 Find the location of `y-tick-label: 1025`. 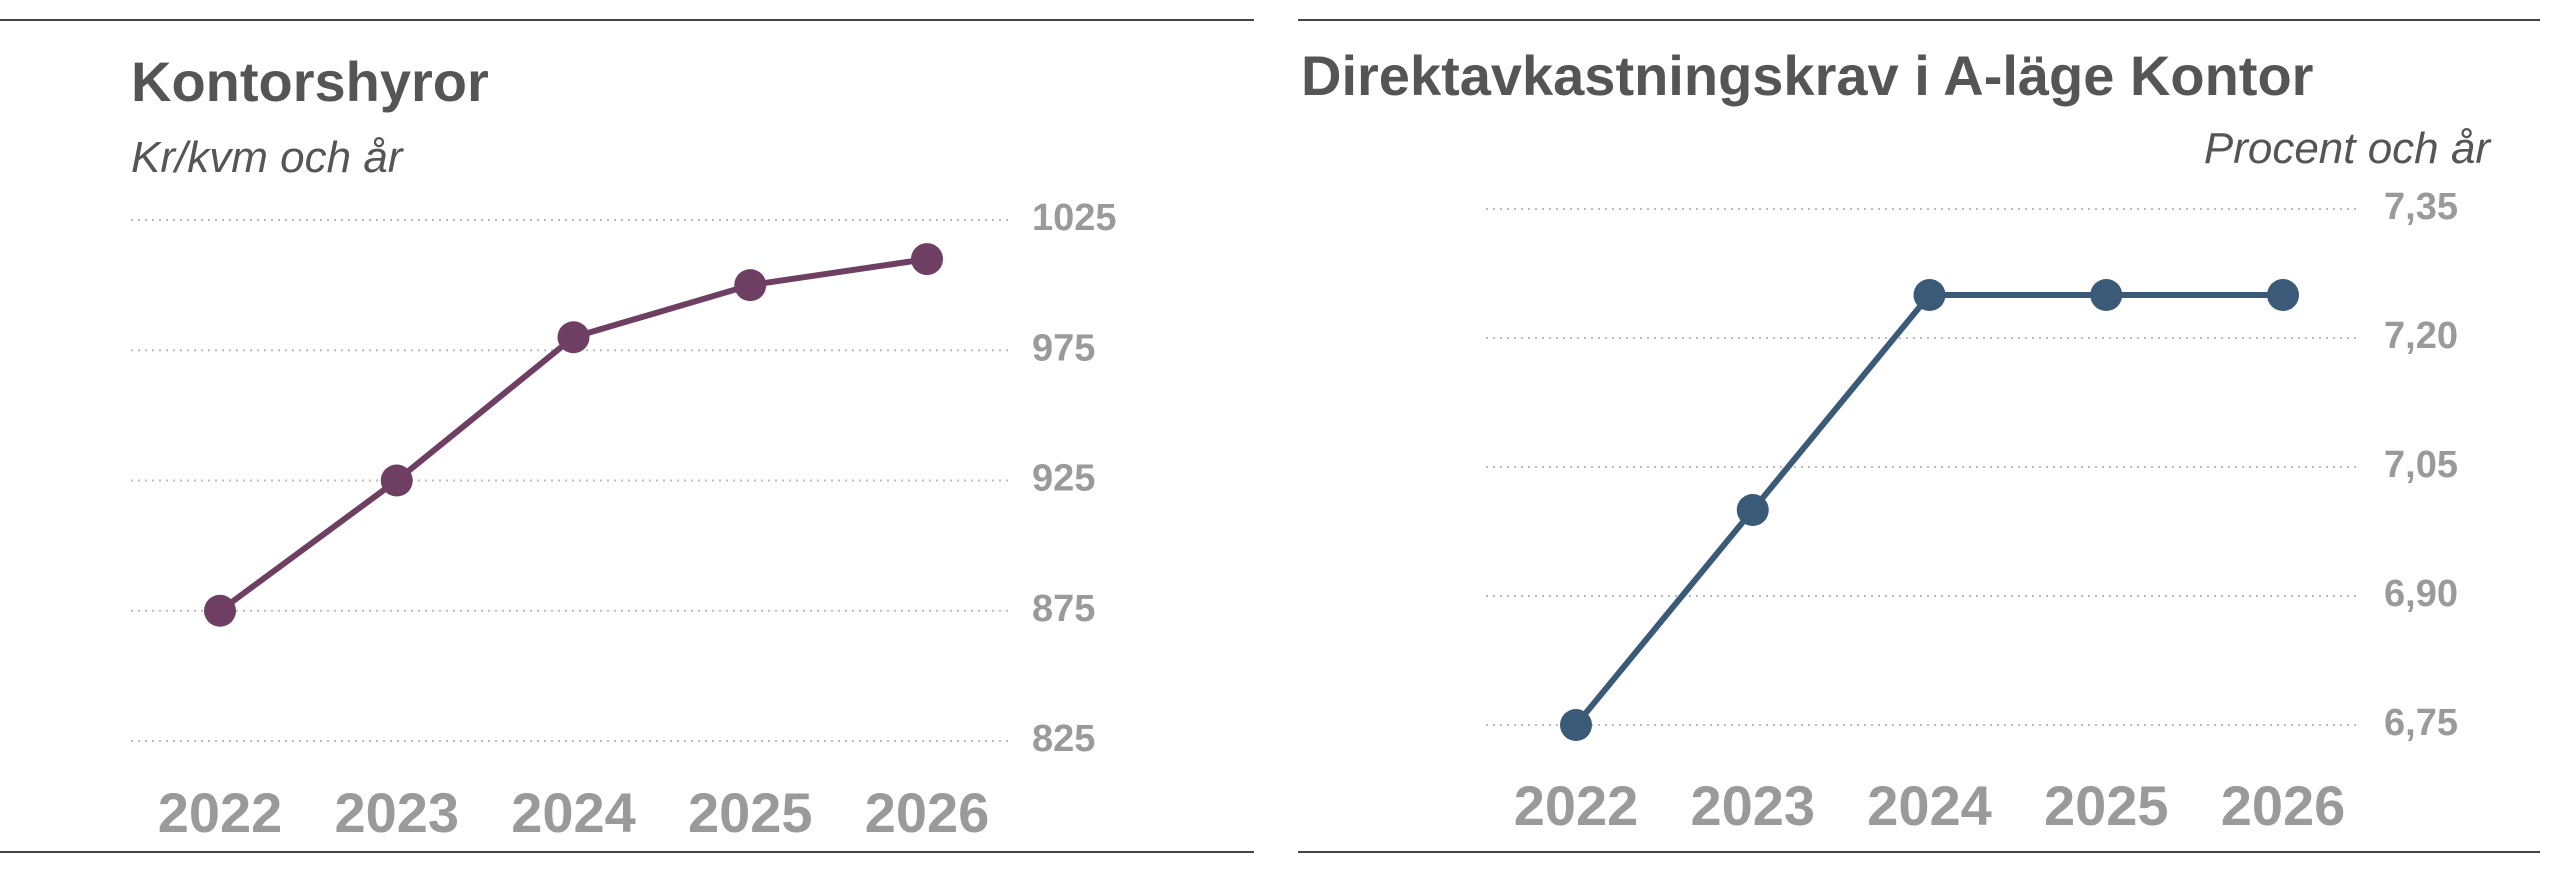

y-tick-label: 1025 is located at coordinates (1074, 218).